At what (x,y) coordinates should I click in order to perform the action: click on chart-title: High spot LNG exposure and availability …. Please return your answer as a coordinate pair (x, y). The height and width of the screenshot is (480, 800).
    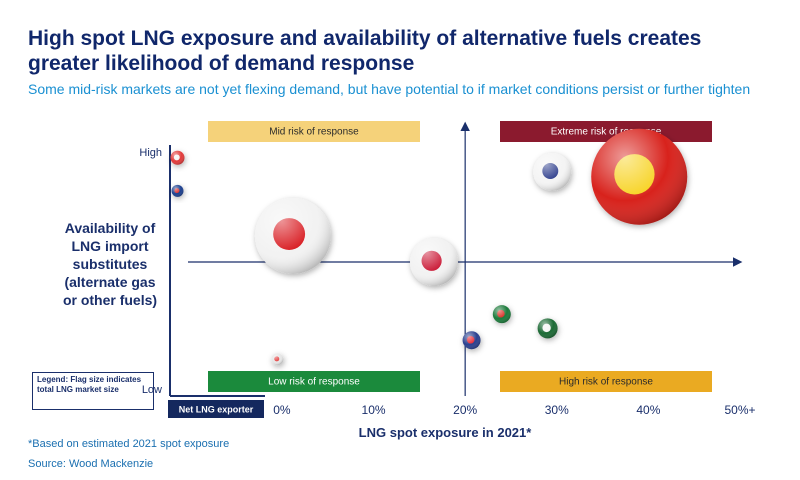
    Looking at the image, I should click on (365, 51).